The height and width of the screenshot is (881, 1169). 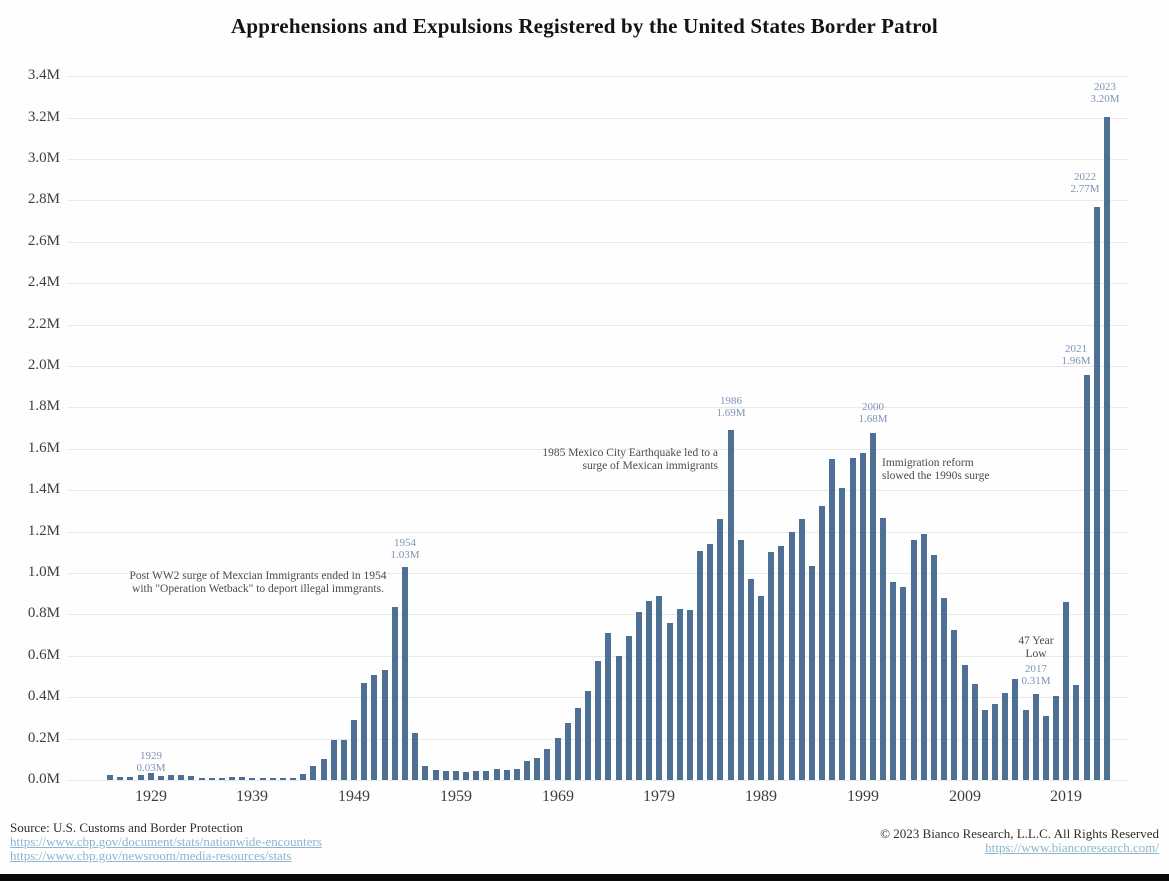 I want to click on bar-1994, so click(x=812, y=673).